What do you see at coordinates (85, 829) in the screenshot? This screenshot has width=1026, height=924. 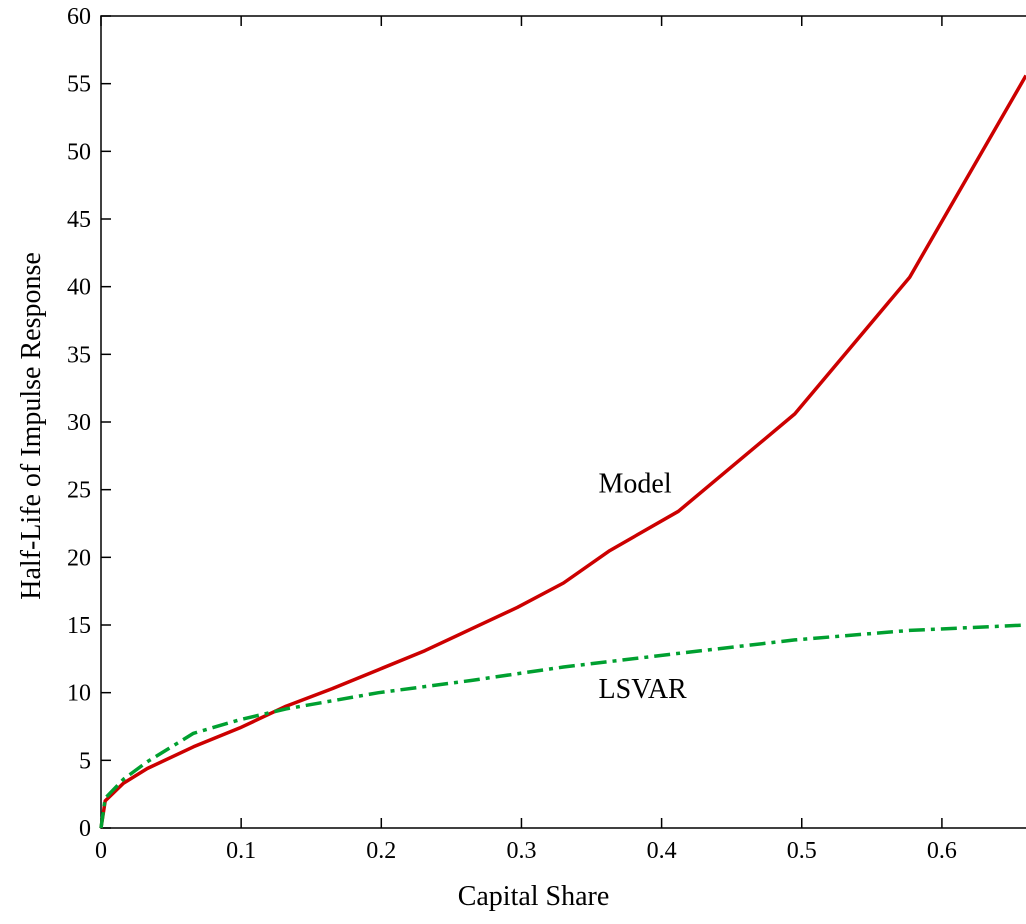 I see `y-tick-label: 0` at bounding box center [85, 829].